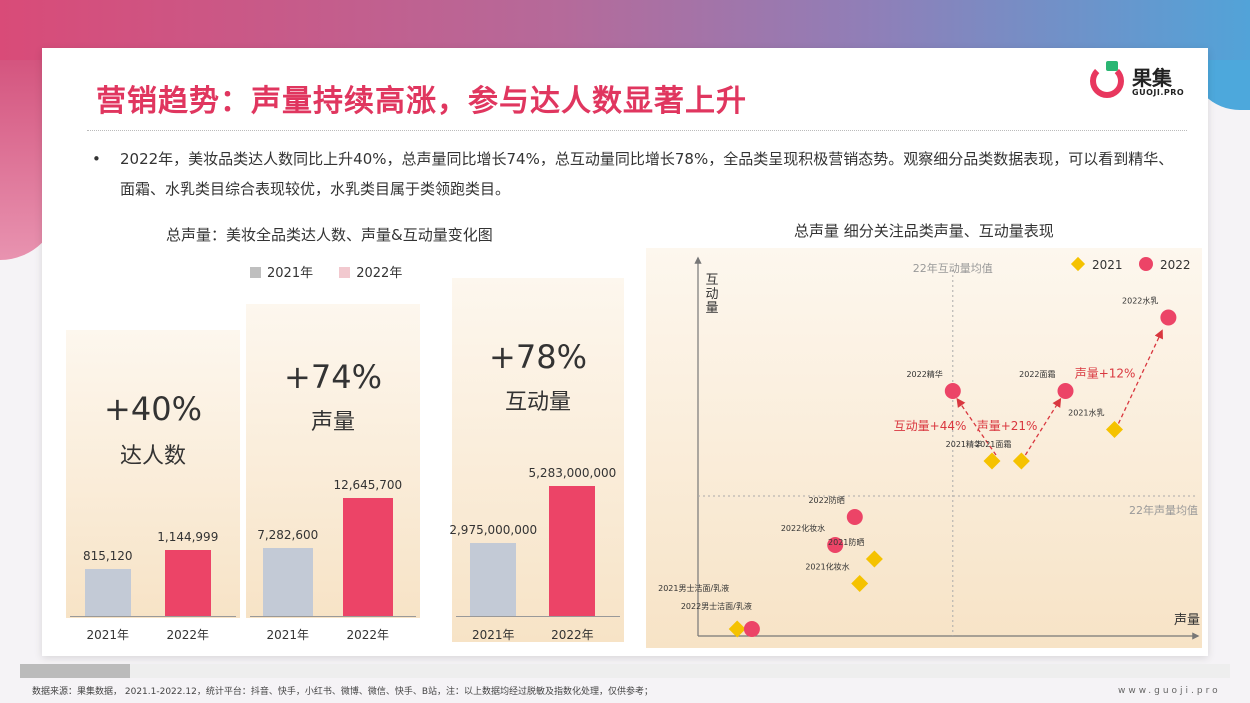  I want to click on point-label: 2022精华, so click(924, 374).